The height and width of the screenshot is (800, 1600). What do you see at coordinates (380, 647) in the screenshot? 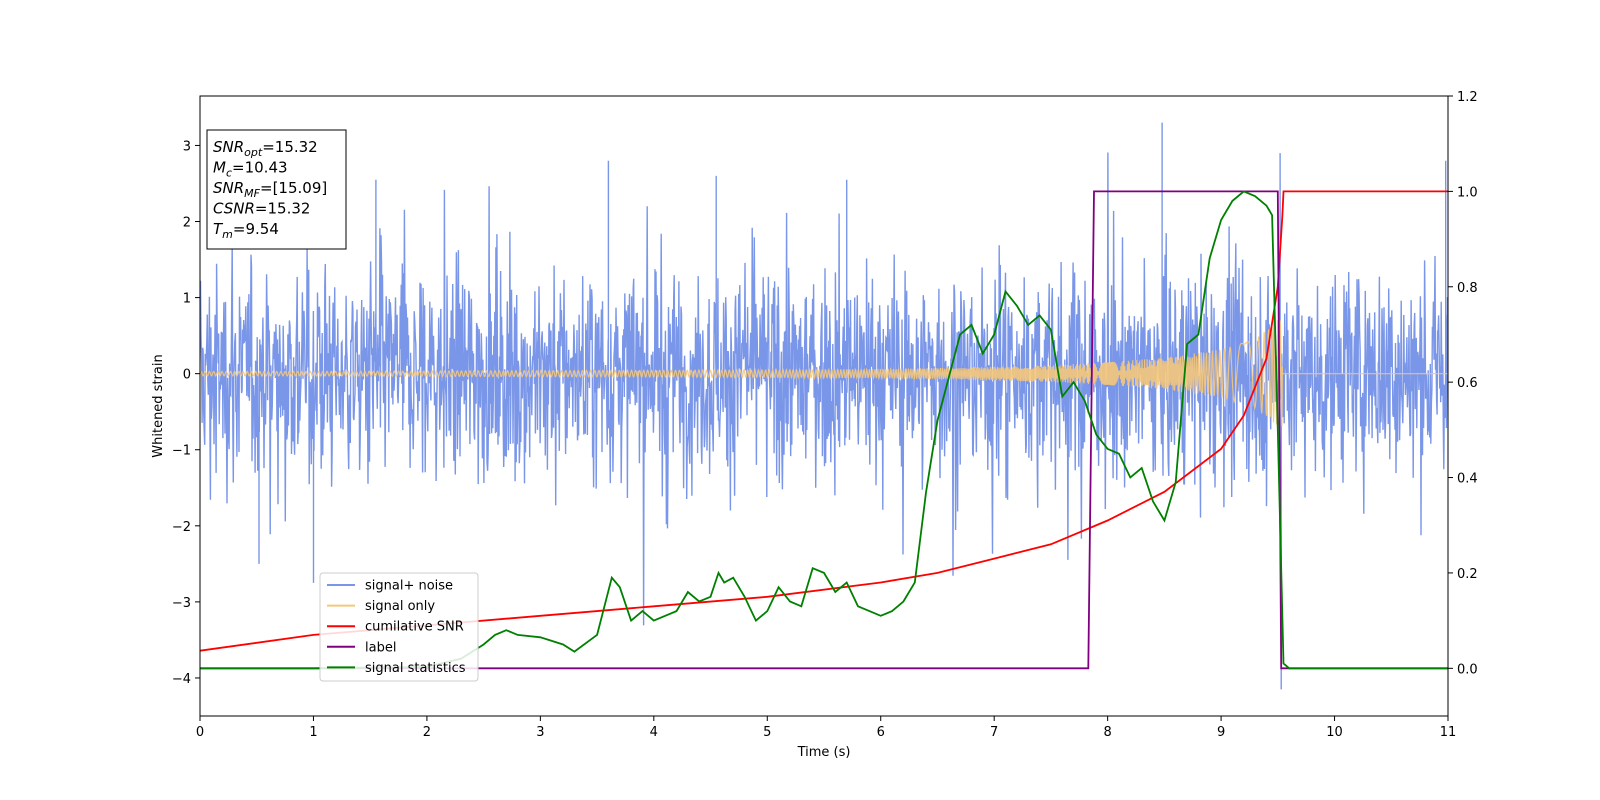
I see `legend-label: label` at bounding box center [380, 647].